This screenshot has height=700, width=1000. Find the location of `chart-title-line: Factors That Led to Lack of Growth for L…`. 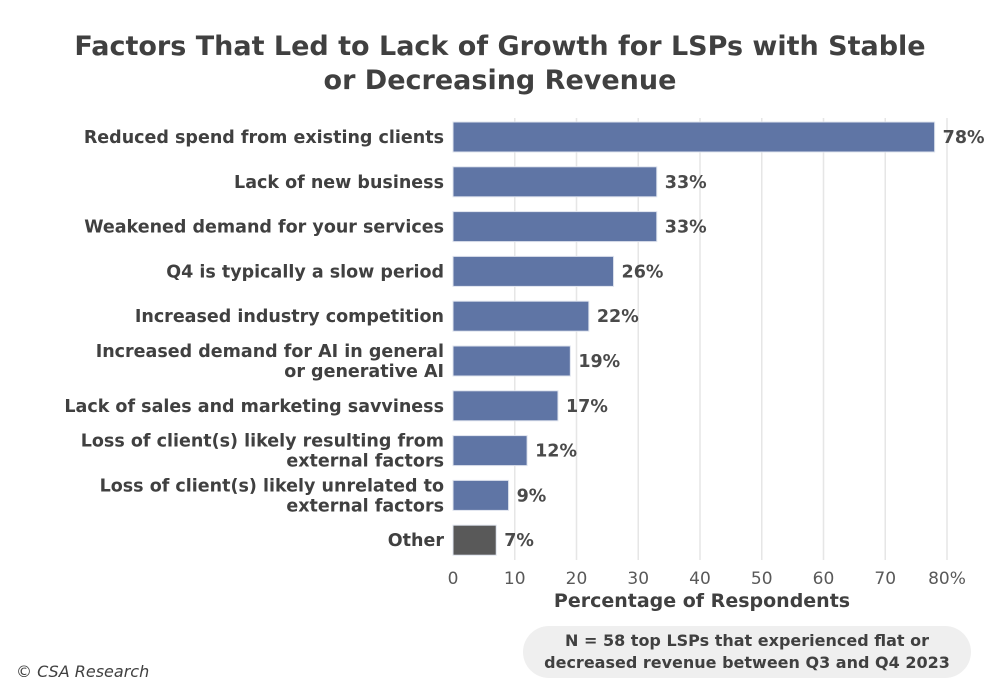

chart-title-line: Factors That Led to Lack of Growth for L… is located at coordinates (500, 46).